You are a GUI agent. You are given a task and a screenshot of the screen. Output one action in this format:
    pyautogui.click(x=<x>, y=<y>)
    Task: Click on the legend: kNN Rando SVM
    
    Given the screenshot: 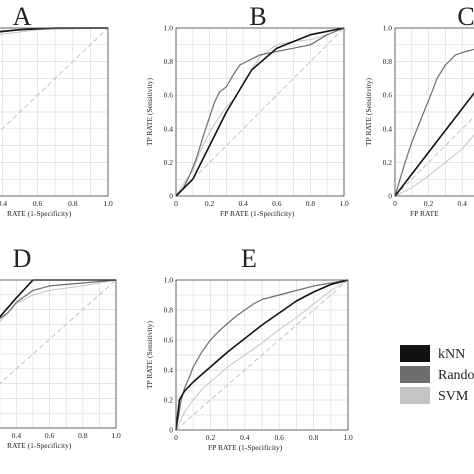 What is the action you would take?
    pyautogui.click(x=433, y=385)
    